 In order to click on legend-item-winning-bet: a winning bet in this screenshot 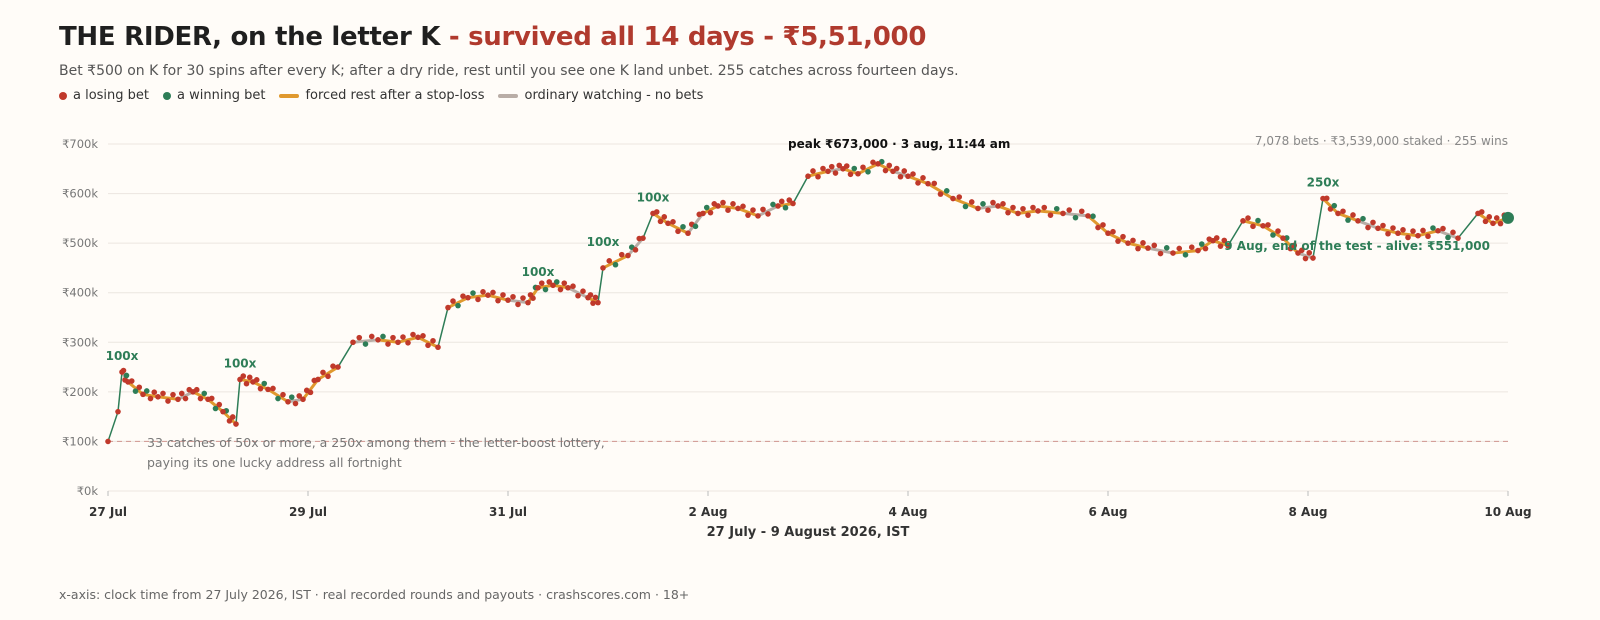, I will do `click(214, 95)`.